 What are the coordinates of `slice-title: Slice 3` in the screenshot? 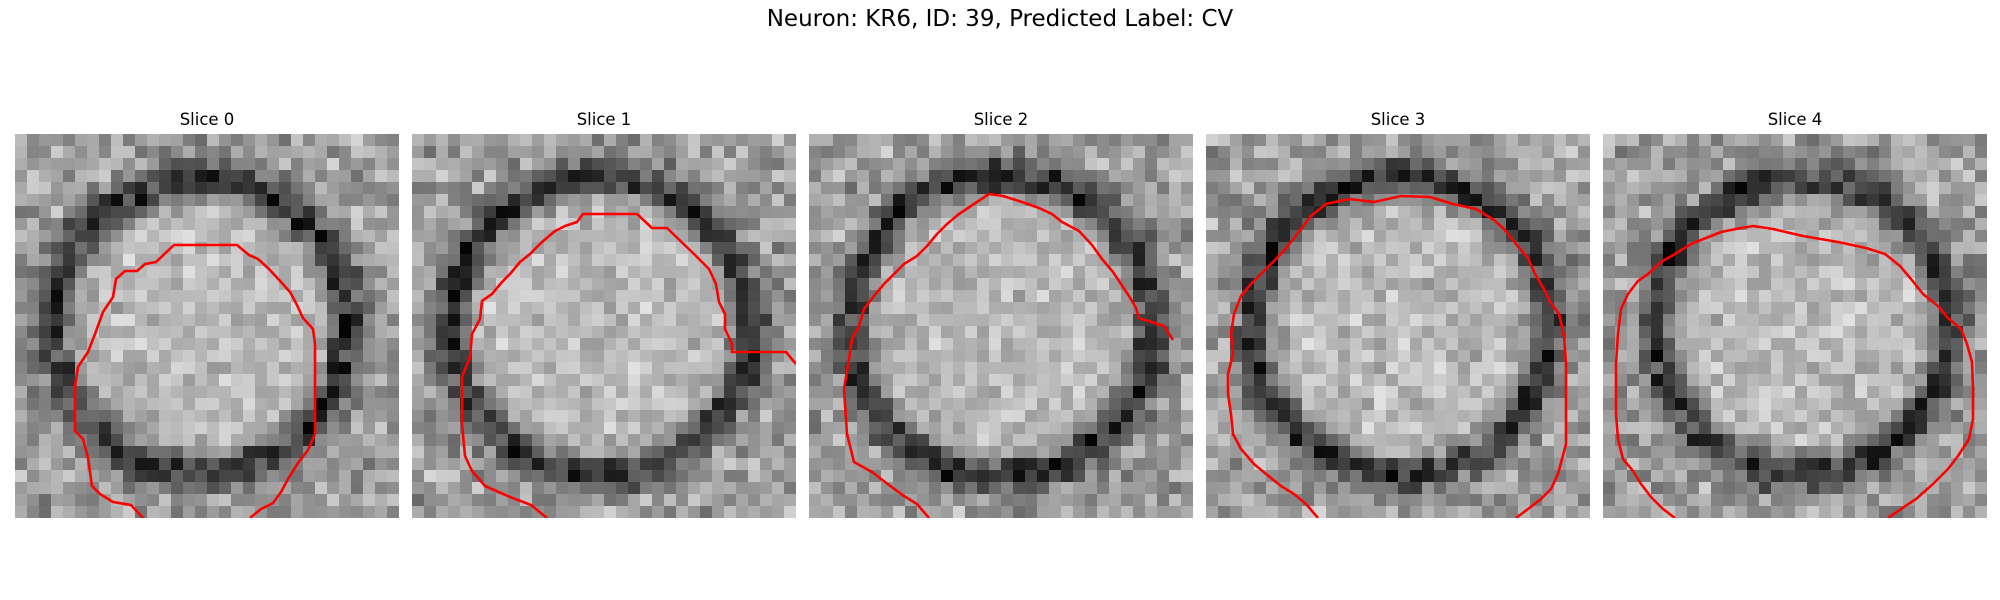 It's located at (1398, 119).